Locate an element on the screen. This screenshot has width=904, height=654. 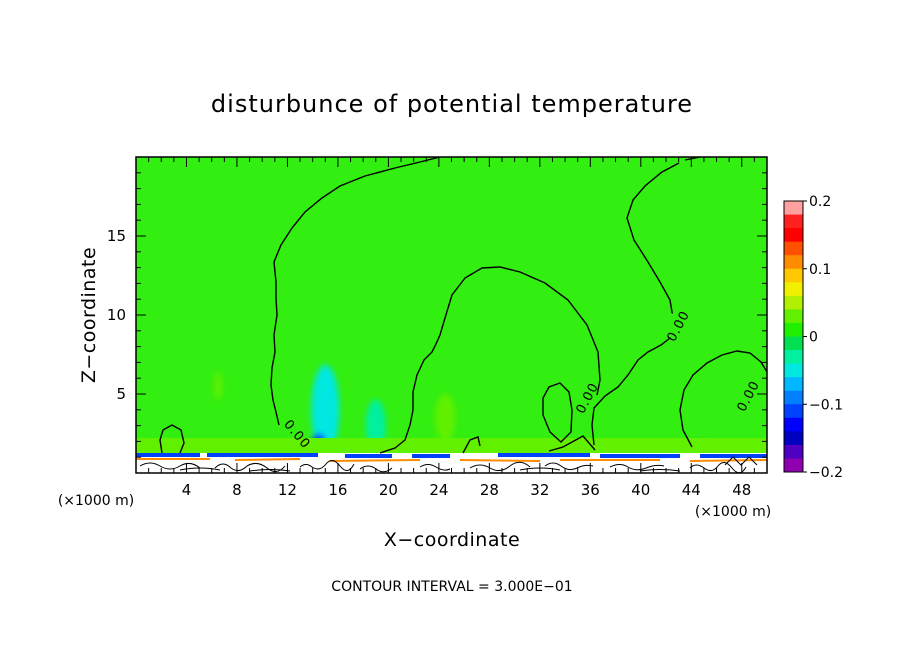
contour-zero-main is located at coordinates (355, 291).